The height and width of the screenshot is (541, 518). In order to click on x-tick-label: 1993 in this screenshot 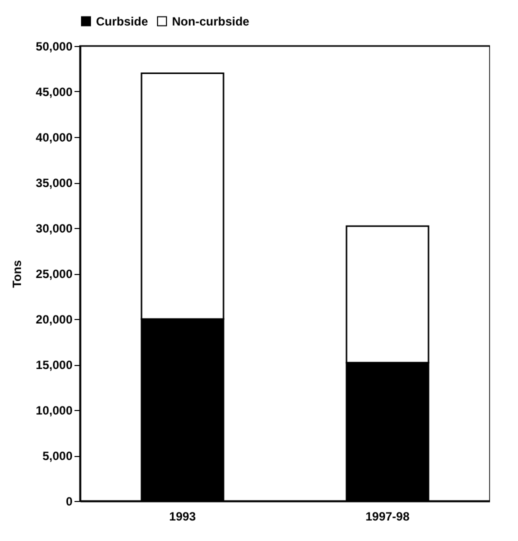, I will do `click(182, 517)`.